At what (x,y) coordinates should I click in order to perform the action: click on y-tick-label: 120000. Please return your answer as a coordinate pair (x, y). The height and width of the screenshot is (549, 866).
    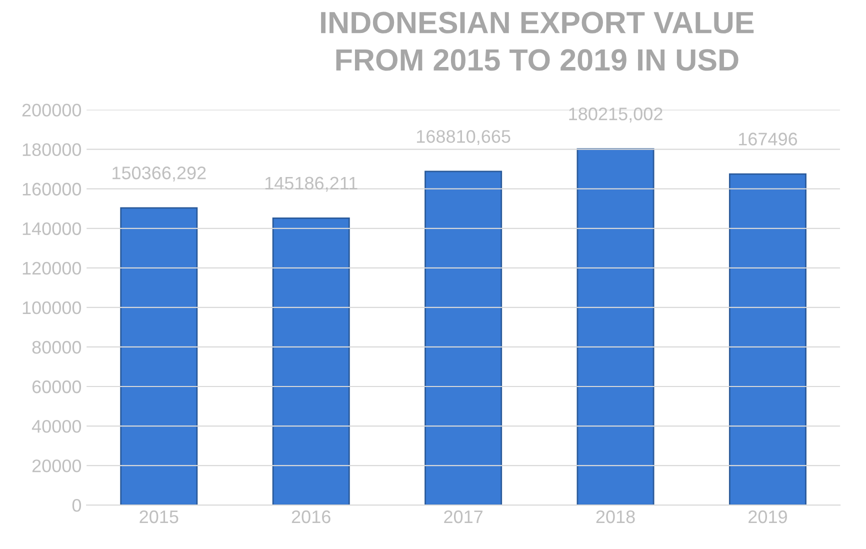
    Looking at the image, I should click on (52, 268).